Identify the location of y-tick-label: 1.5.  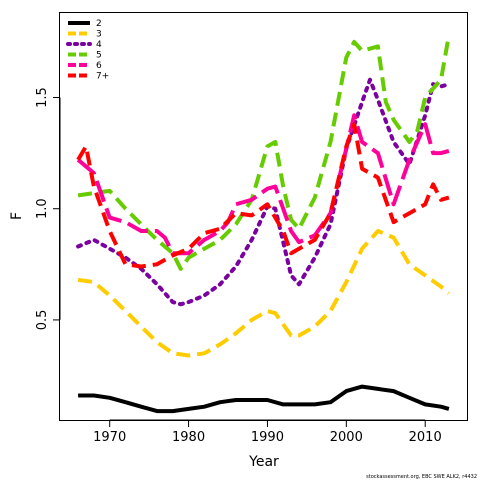
(42, 97).